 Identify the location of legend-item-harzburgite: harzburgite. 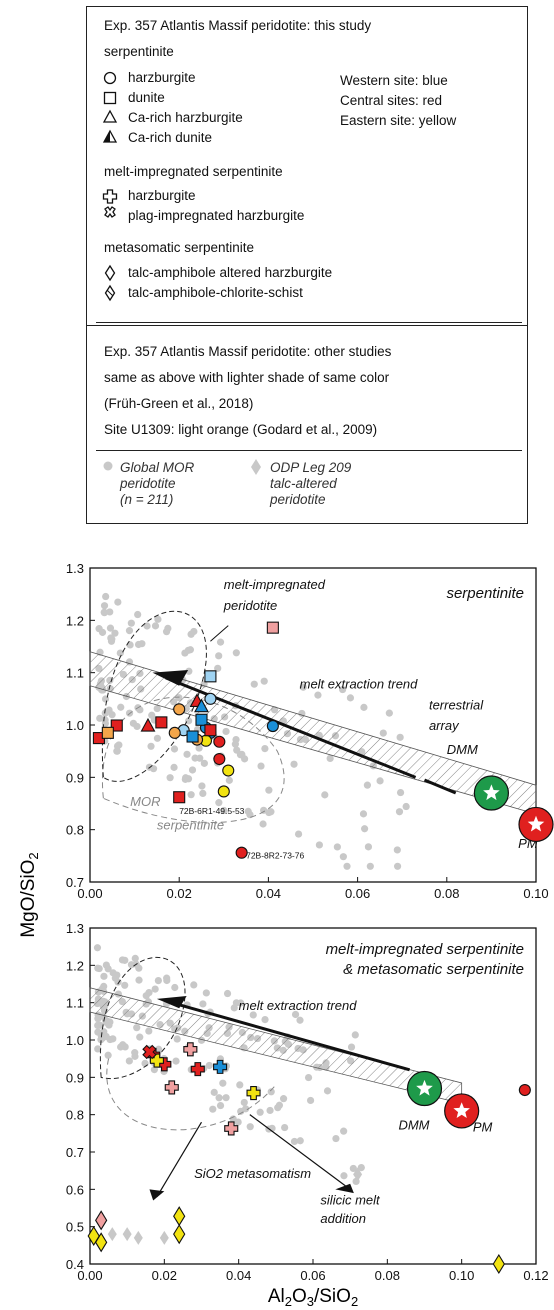
(162, 77).